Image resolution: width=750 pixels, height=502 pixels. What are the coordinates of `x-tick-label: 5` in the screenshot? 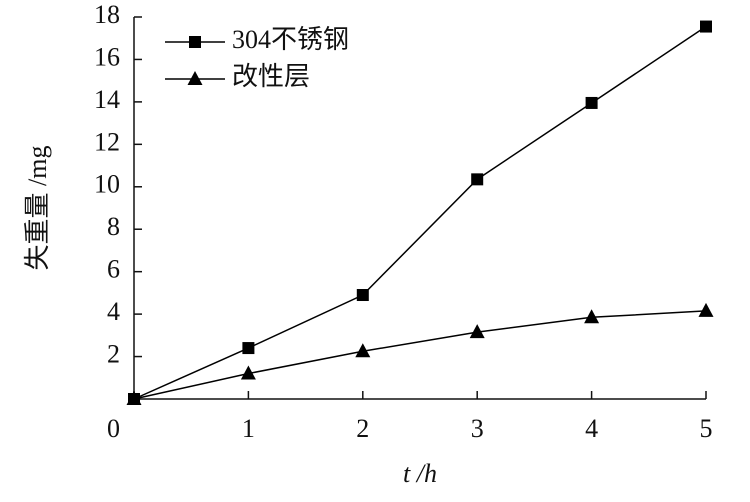 It's located at (706, 428).